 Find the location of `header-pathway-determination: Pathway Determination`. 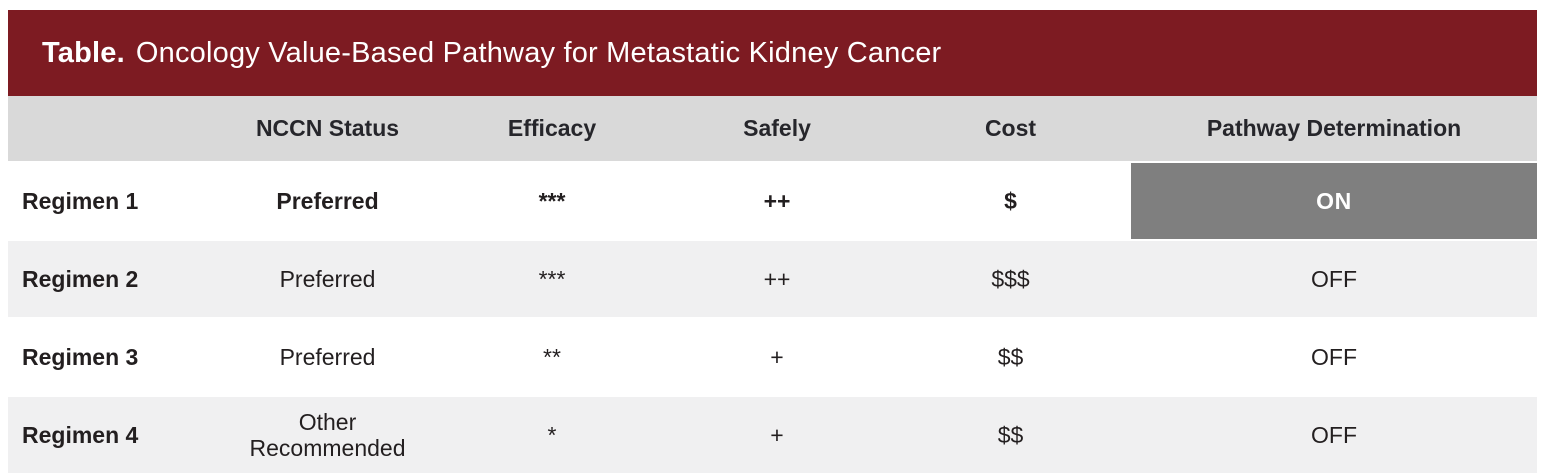

header-pathway-determination: Pathway Determination is located at coordinates (1334, 129).